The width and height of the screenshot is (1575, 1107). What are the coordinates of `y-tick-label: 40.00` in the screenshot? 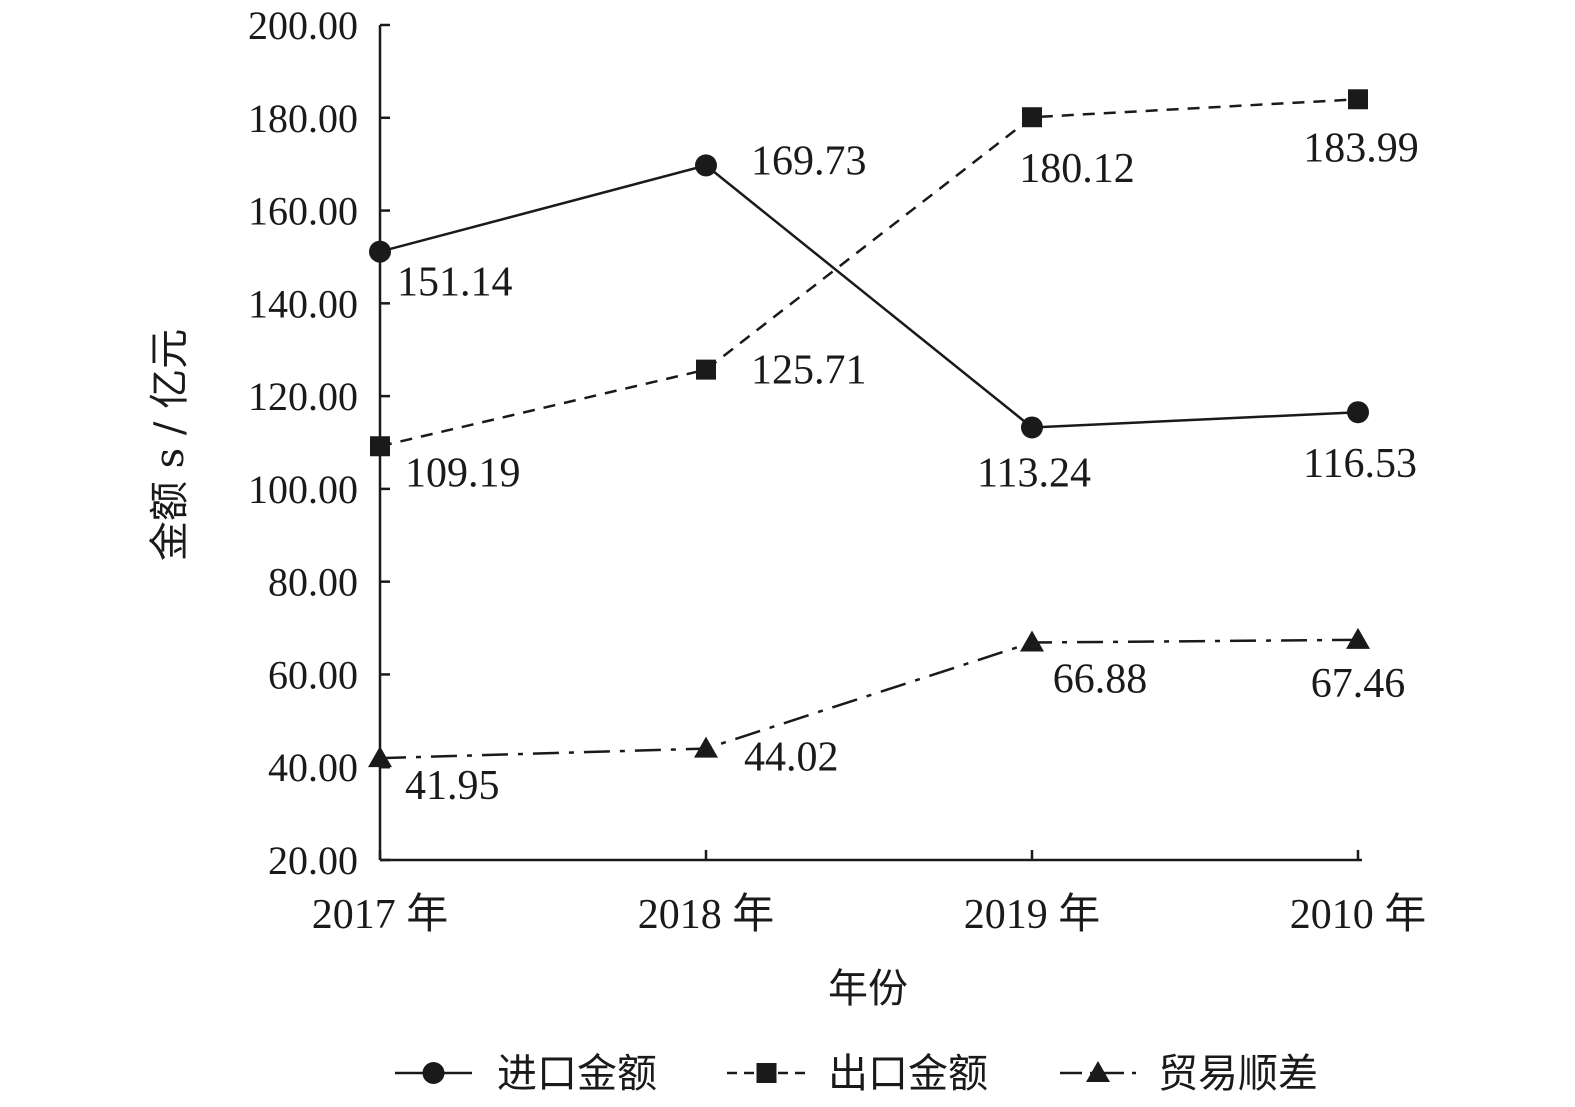 It's located at (313, 767).